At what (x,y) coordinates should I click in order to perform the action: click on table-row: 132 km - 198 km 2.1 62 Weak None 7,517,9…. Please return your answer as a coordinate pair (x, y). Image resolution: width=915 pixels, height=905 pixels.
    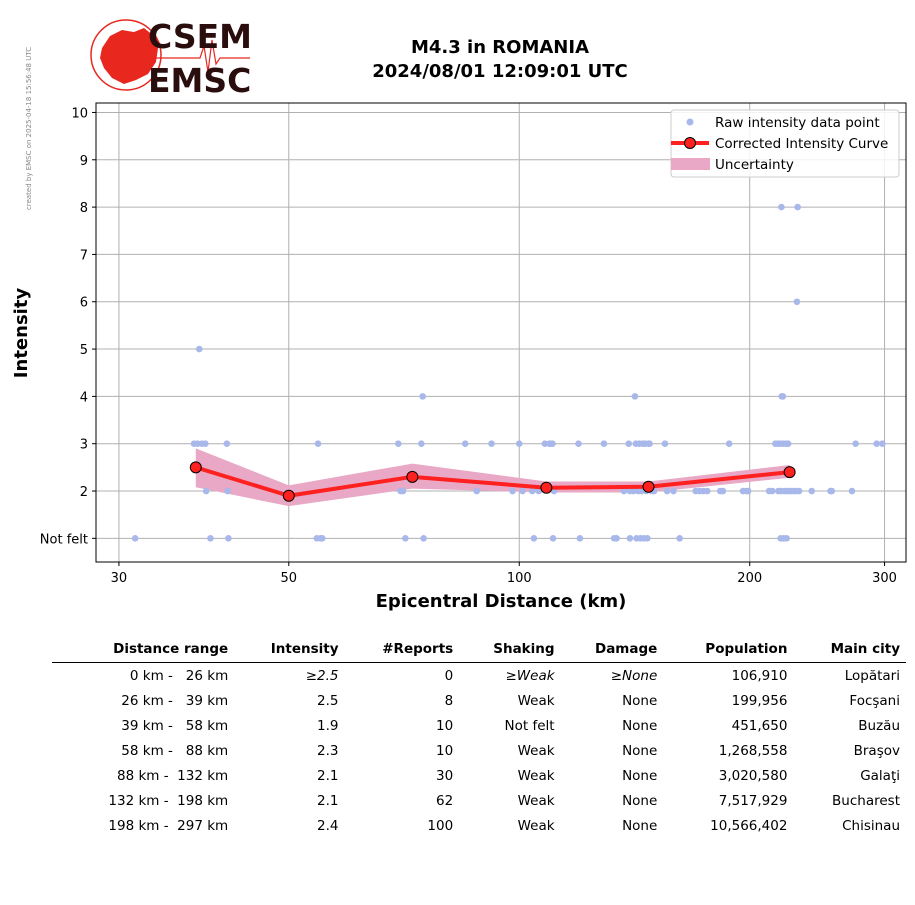
    Looking at the image, I should click on (479, 800).